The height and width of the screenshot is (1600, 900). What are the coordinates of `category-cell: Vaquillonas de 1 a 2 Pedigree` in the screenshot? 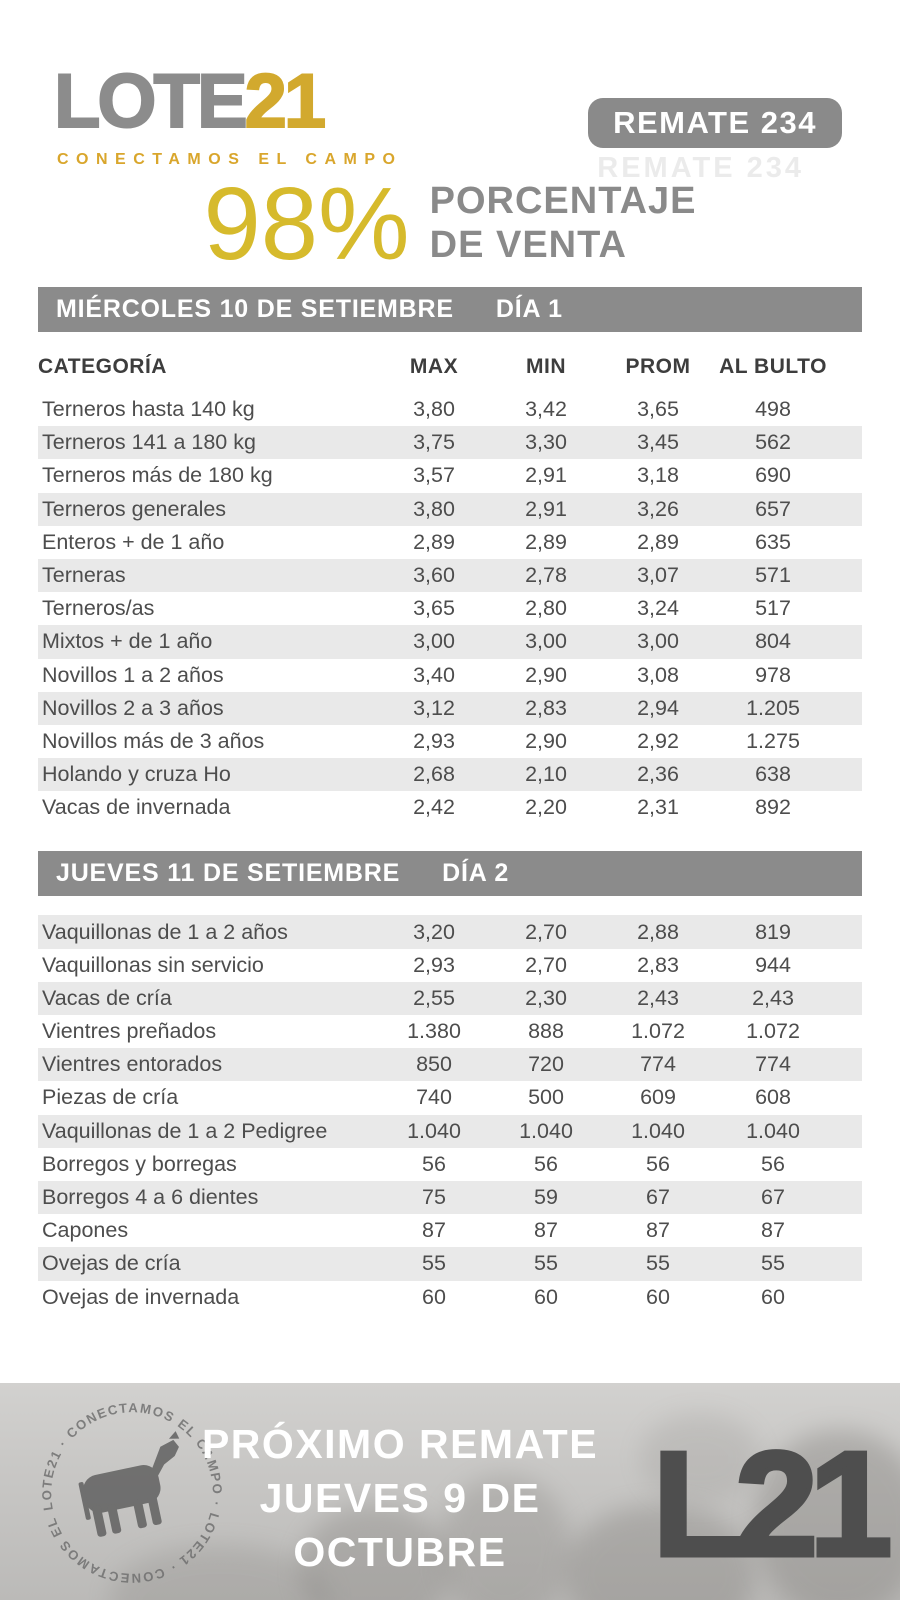 It's located at (185, 1130).